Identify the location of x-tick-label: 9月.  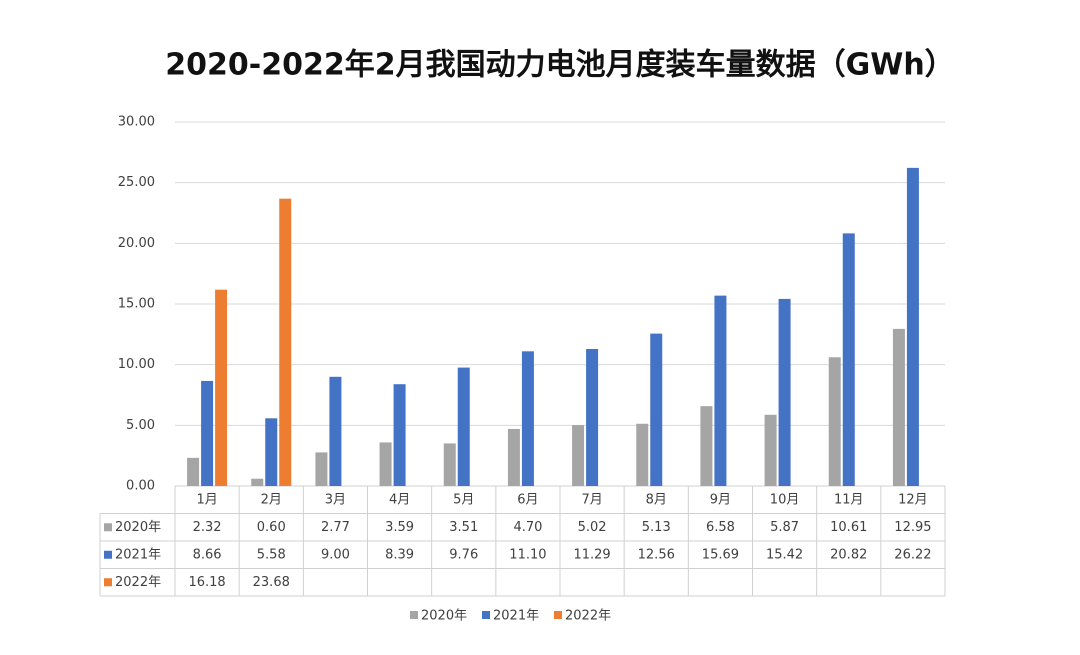
(720, 499).